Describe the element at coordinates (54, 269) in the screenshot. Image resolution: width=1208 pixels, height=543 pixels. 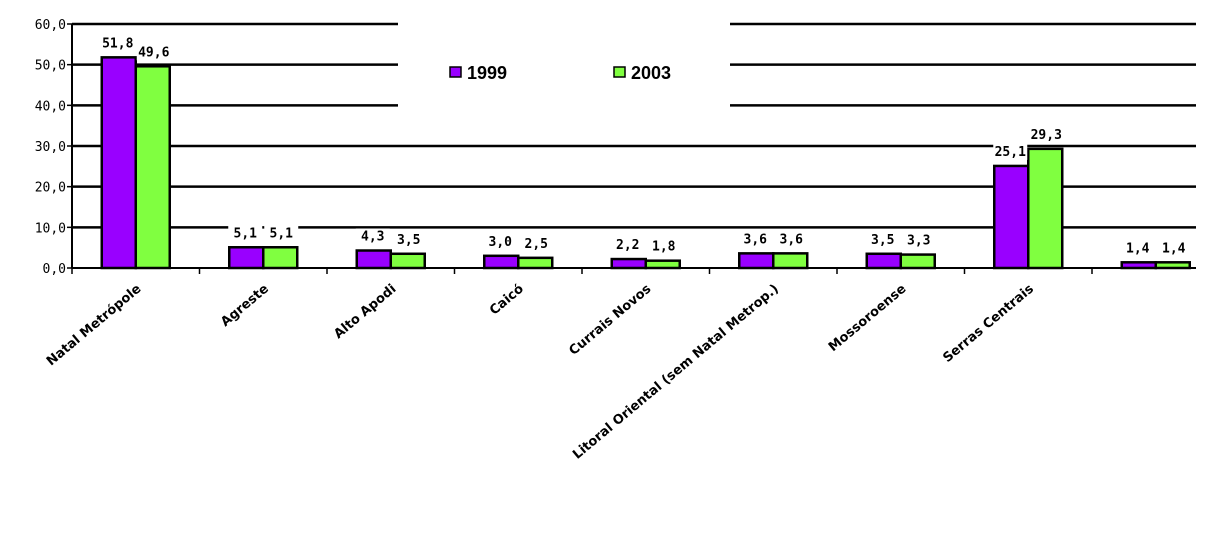
I see `y-tick-label: 0,0` at that location.